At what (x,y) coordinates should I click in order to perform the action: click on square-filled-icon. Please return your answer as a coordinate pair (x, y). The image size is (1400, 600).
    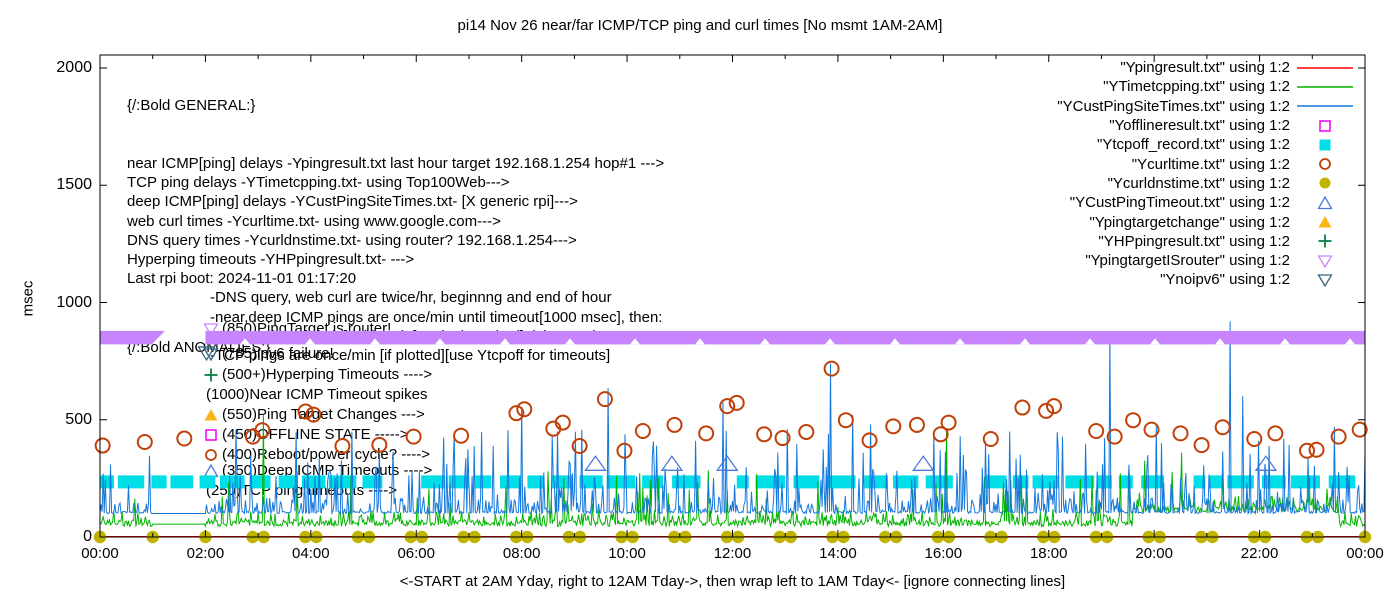
    Looking at the image, I should click on (1325, 145).